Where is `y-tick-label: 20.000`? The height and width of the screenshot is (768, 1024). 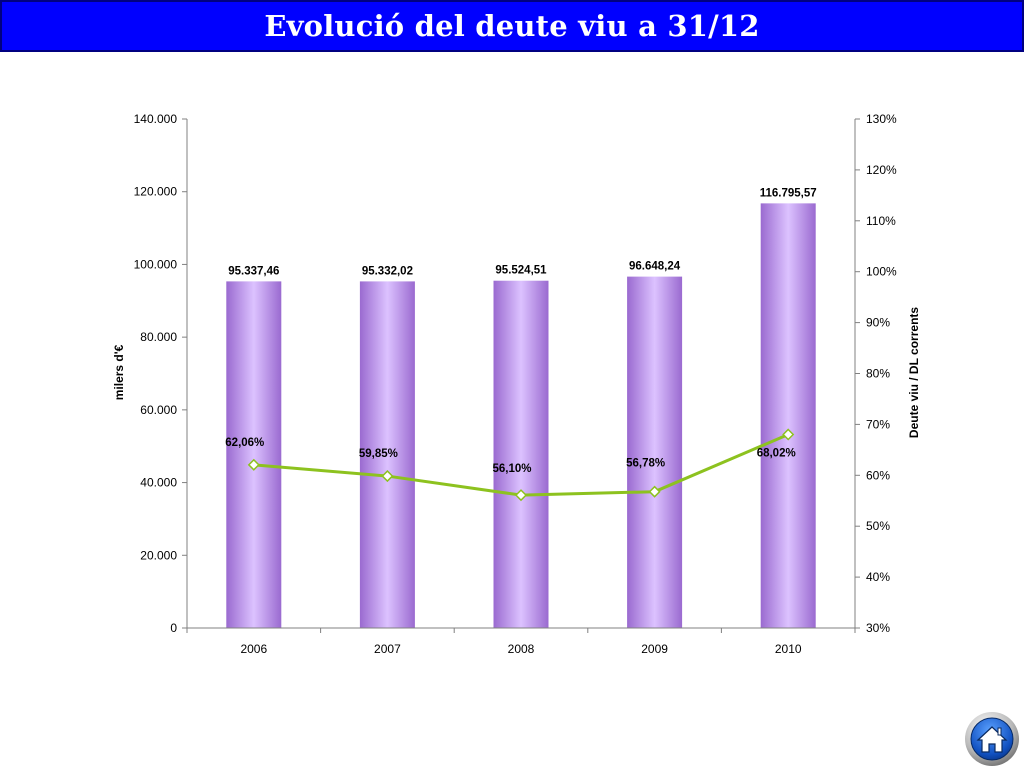
y-tick-label: 20.000 is located at coordinates (158, 555).